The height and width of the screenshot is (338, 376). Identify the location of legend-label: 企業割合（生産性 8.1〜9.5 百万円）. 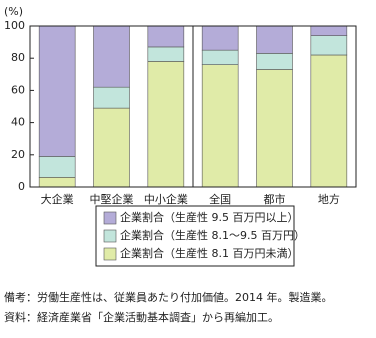
(212, 235).